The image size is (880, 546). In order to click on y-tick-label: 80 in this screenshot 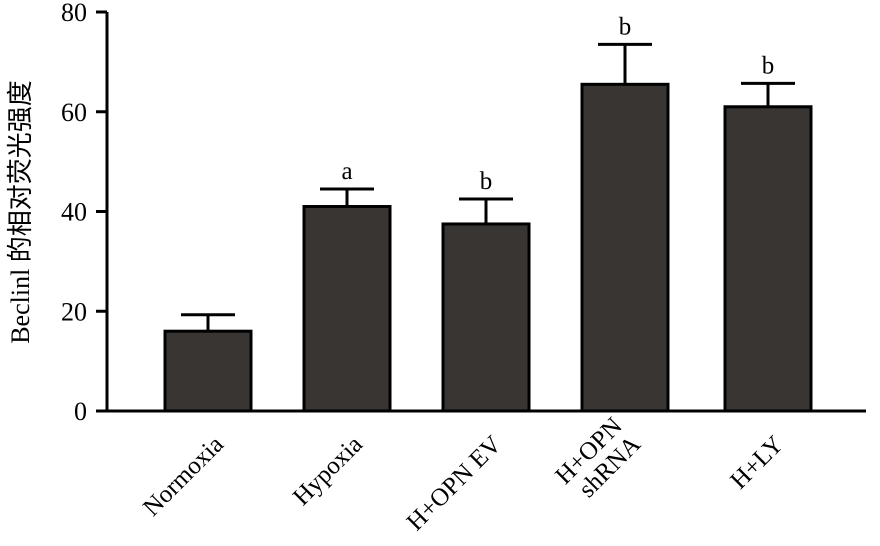, I will do `click(74, 13)`.